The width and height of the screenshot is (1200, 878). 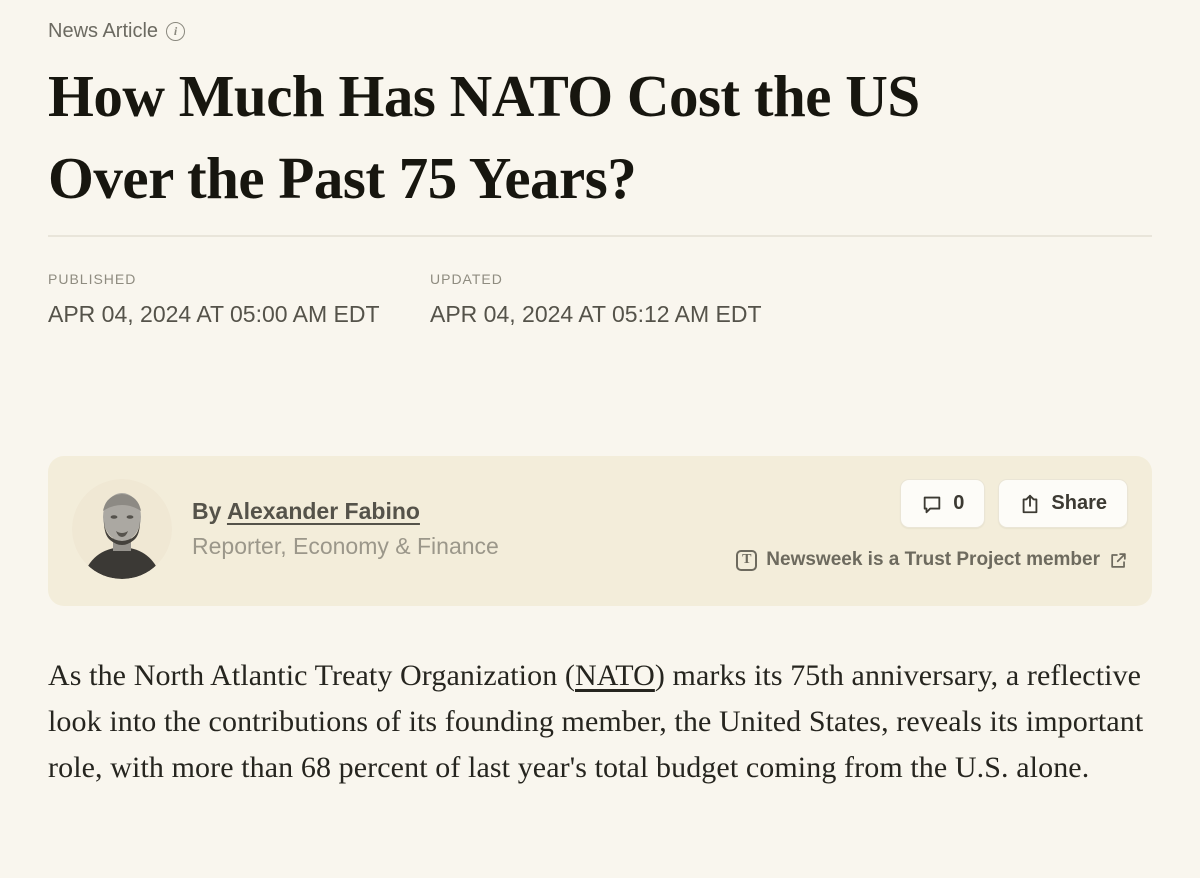 I want to click on trust-project-text: Newsweek is a Trust Project member, so click(x=933, y=559).